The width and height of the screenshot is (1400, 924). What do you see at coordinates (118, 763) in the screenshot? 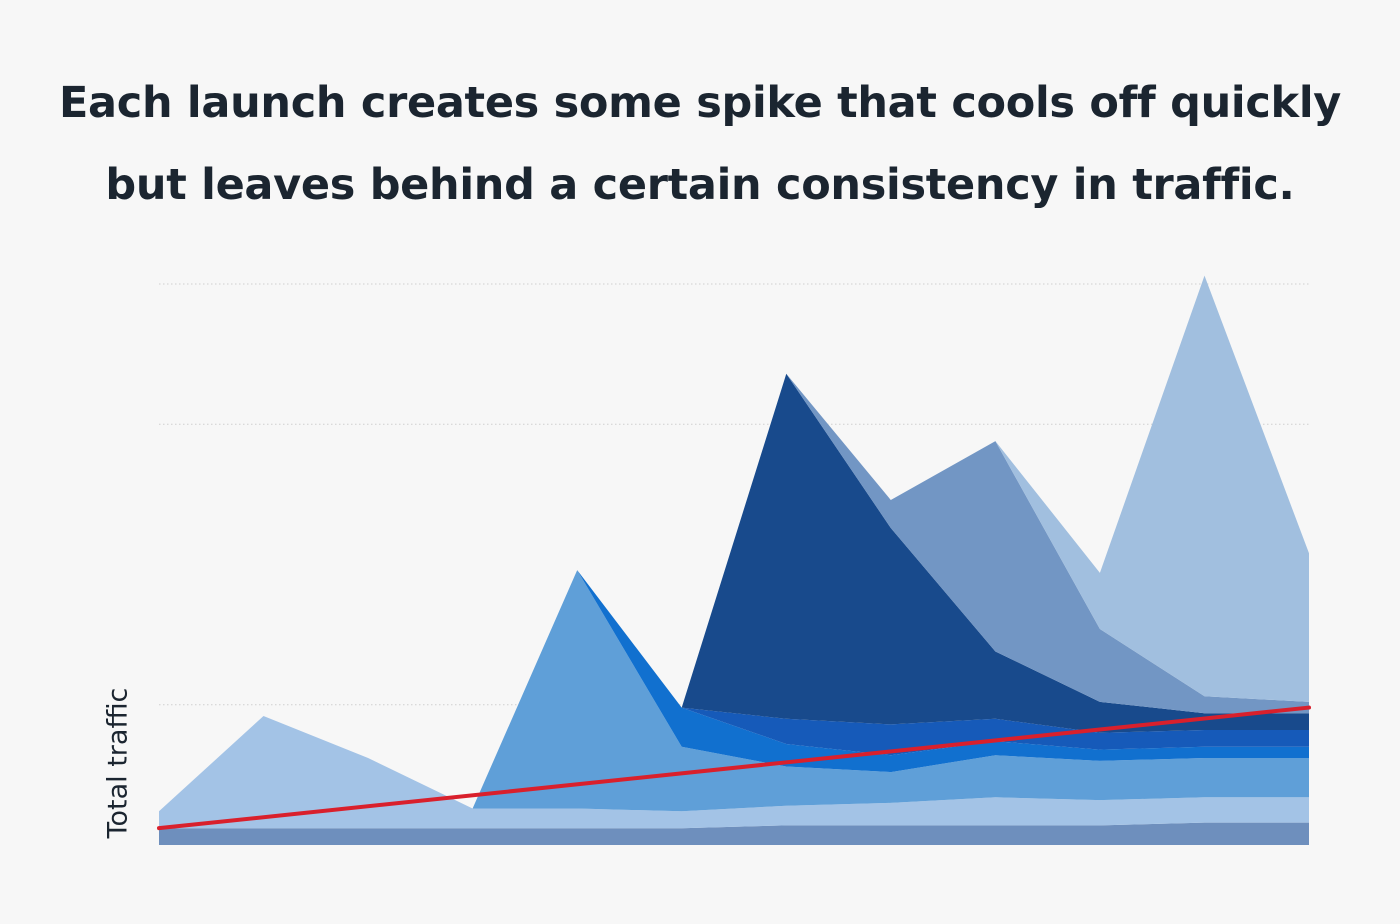
I see `y-axis-label: Total traffic` at bounding box center [118, 763].